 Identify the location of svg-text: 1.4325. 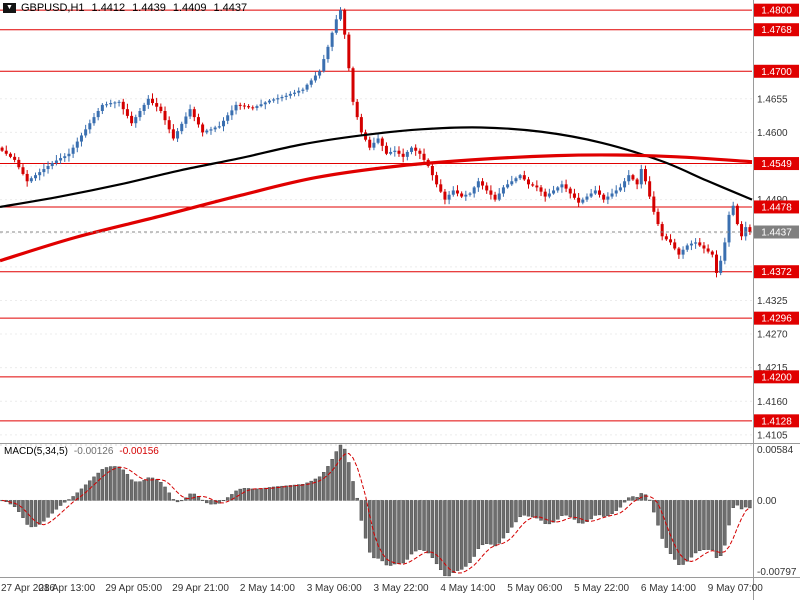
(772, 301).